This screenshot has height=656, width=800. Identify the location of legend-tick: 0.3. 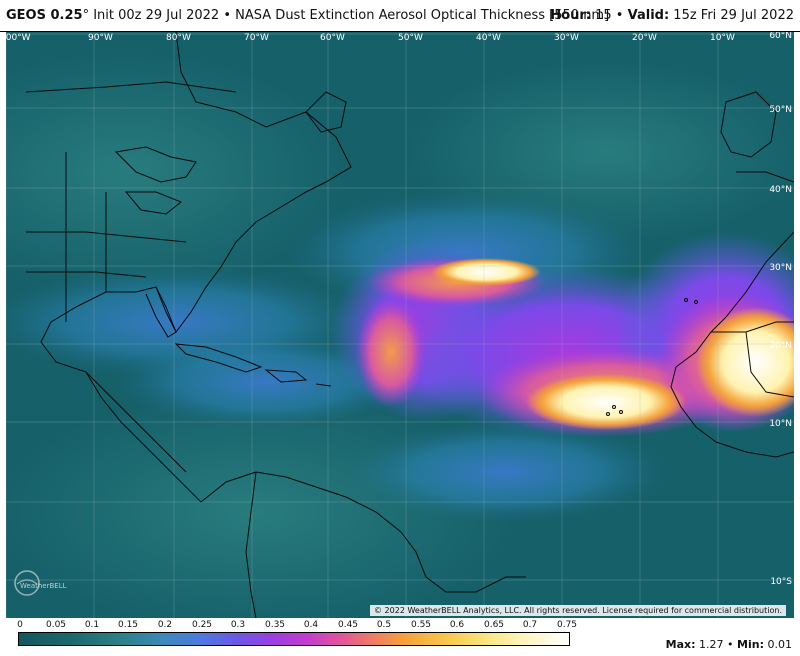
(238, 625).